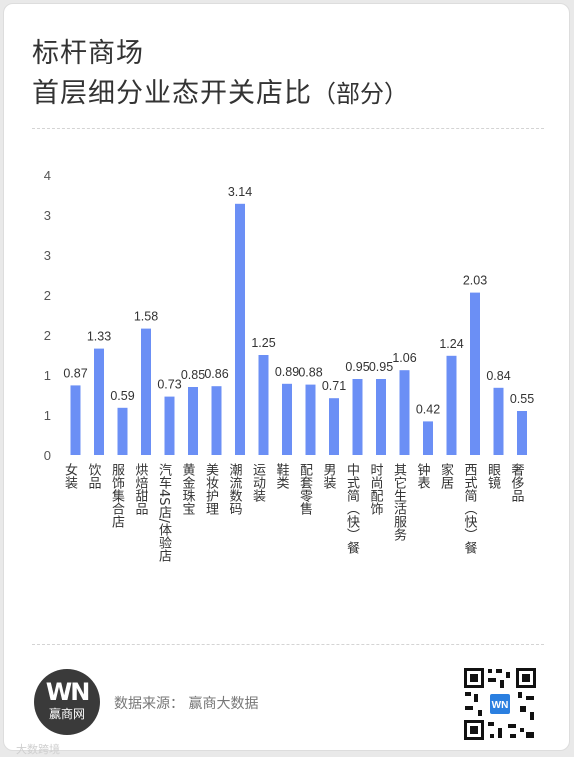  What do you see at coordinates (282, 475) in the screenshot?
I see `x-tick-label: 鞋类` at bounding box center [282, 475].